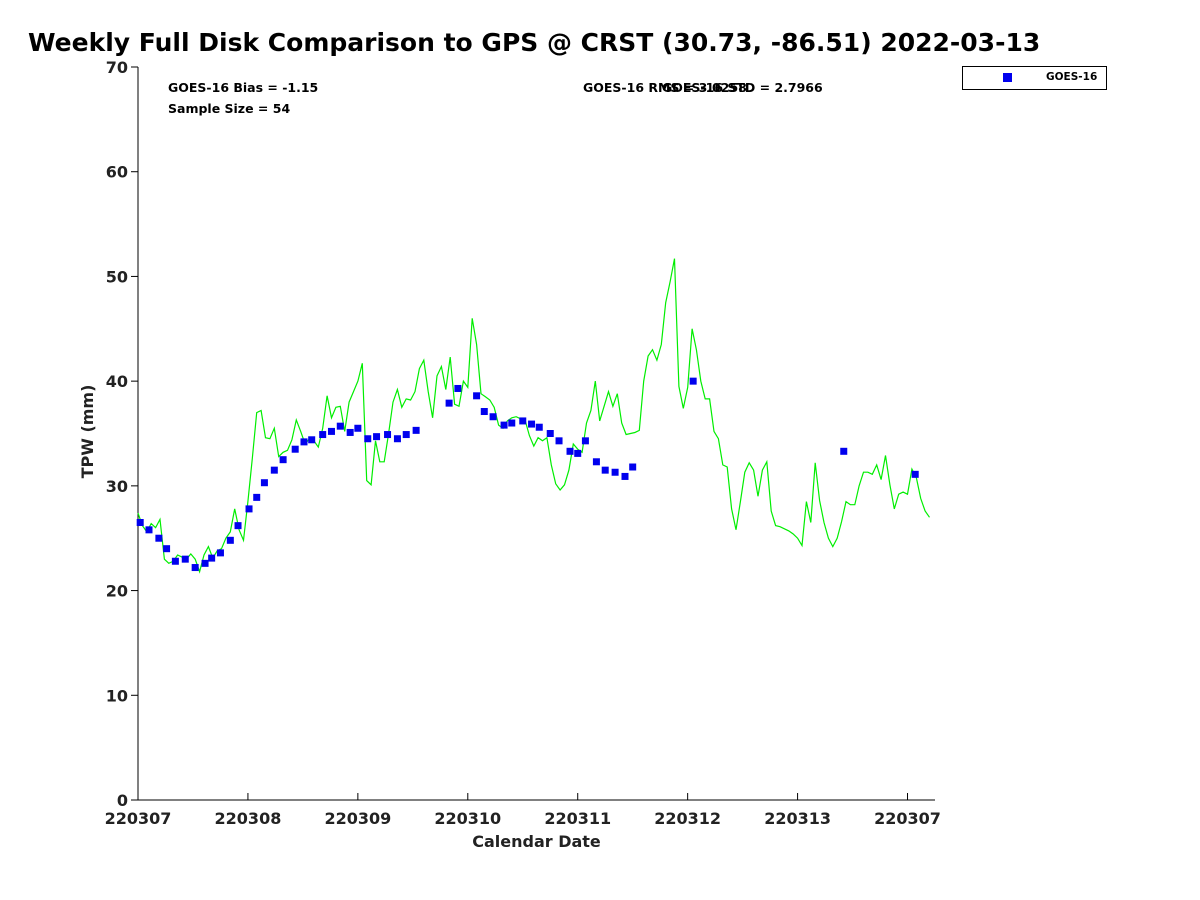  Describe the element at coordinates (1034, 78) in the screenshot. I see `legend: GOES-16` at that location.